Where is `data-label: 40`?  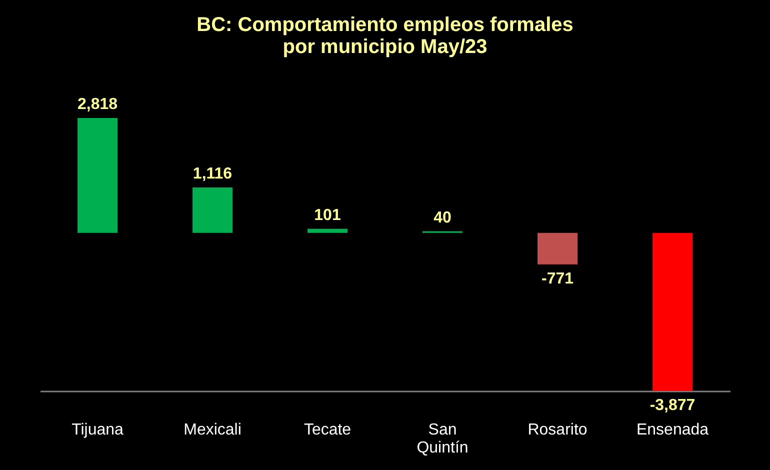
data-label: 40 is located at coordinates (443, 217).